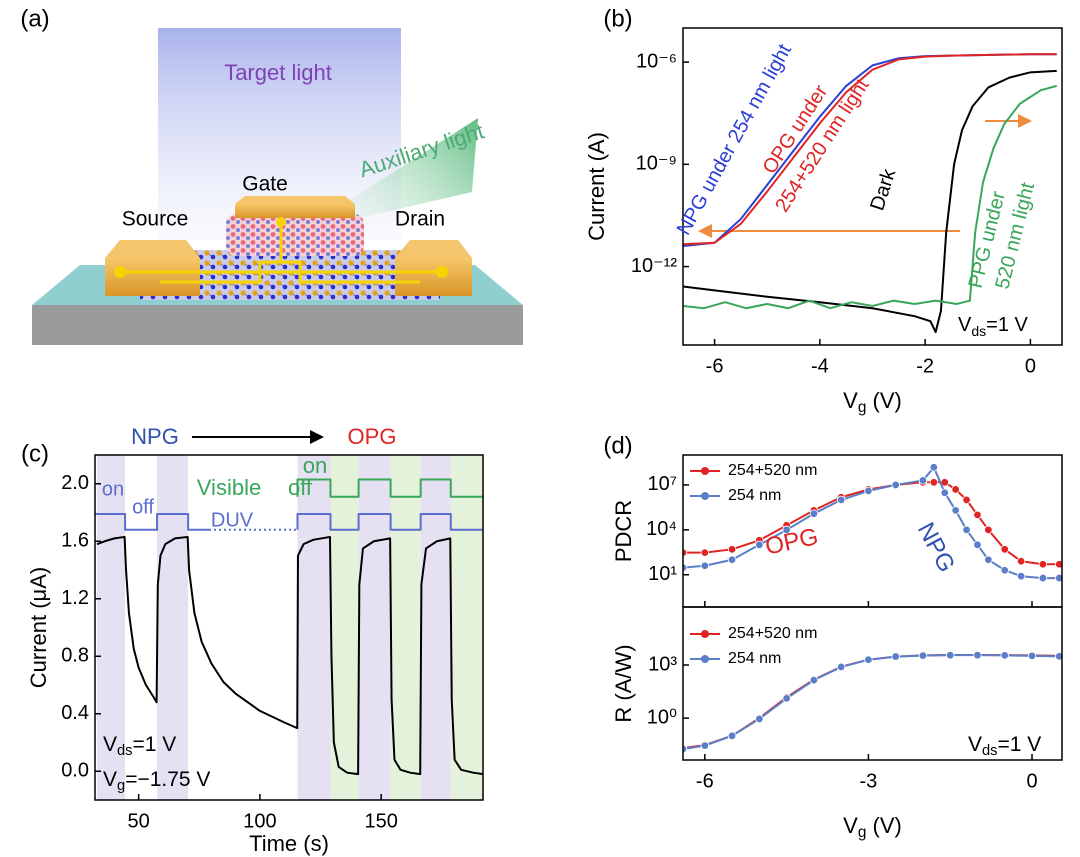 The height and width of the screenshot is (857, 1080). I want to click on annotation: Vg=−1.75 V, so click(156, 781).